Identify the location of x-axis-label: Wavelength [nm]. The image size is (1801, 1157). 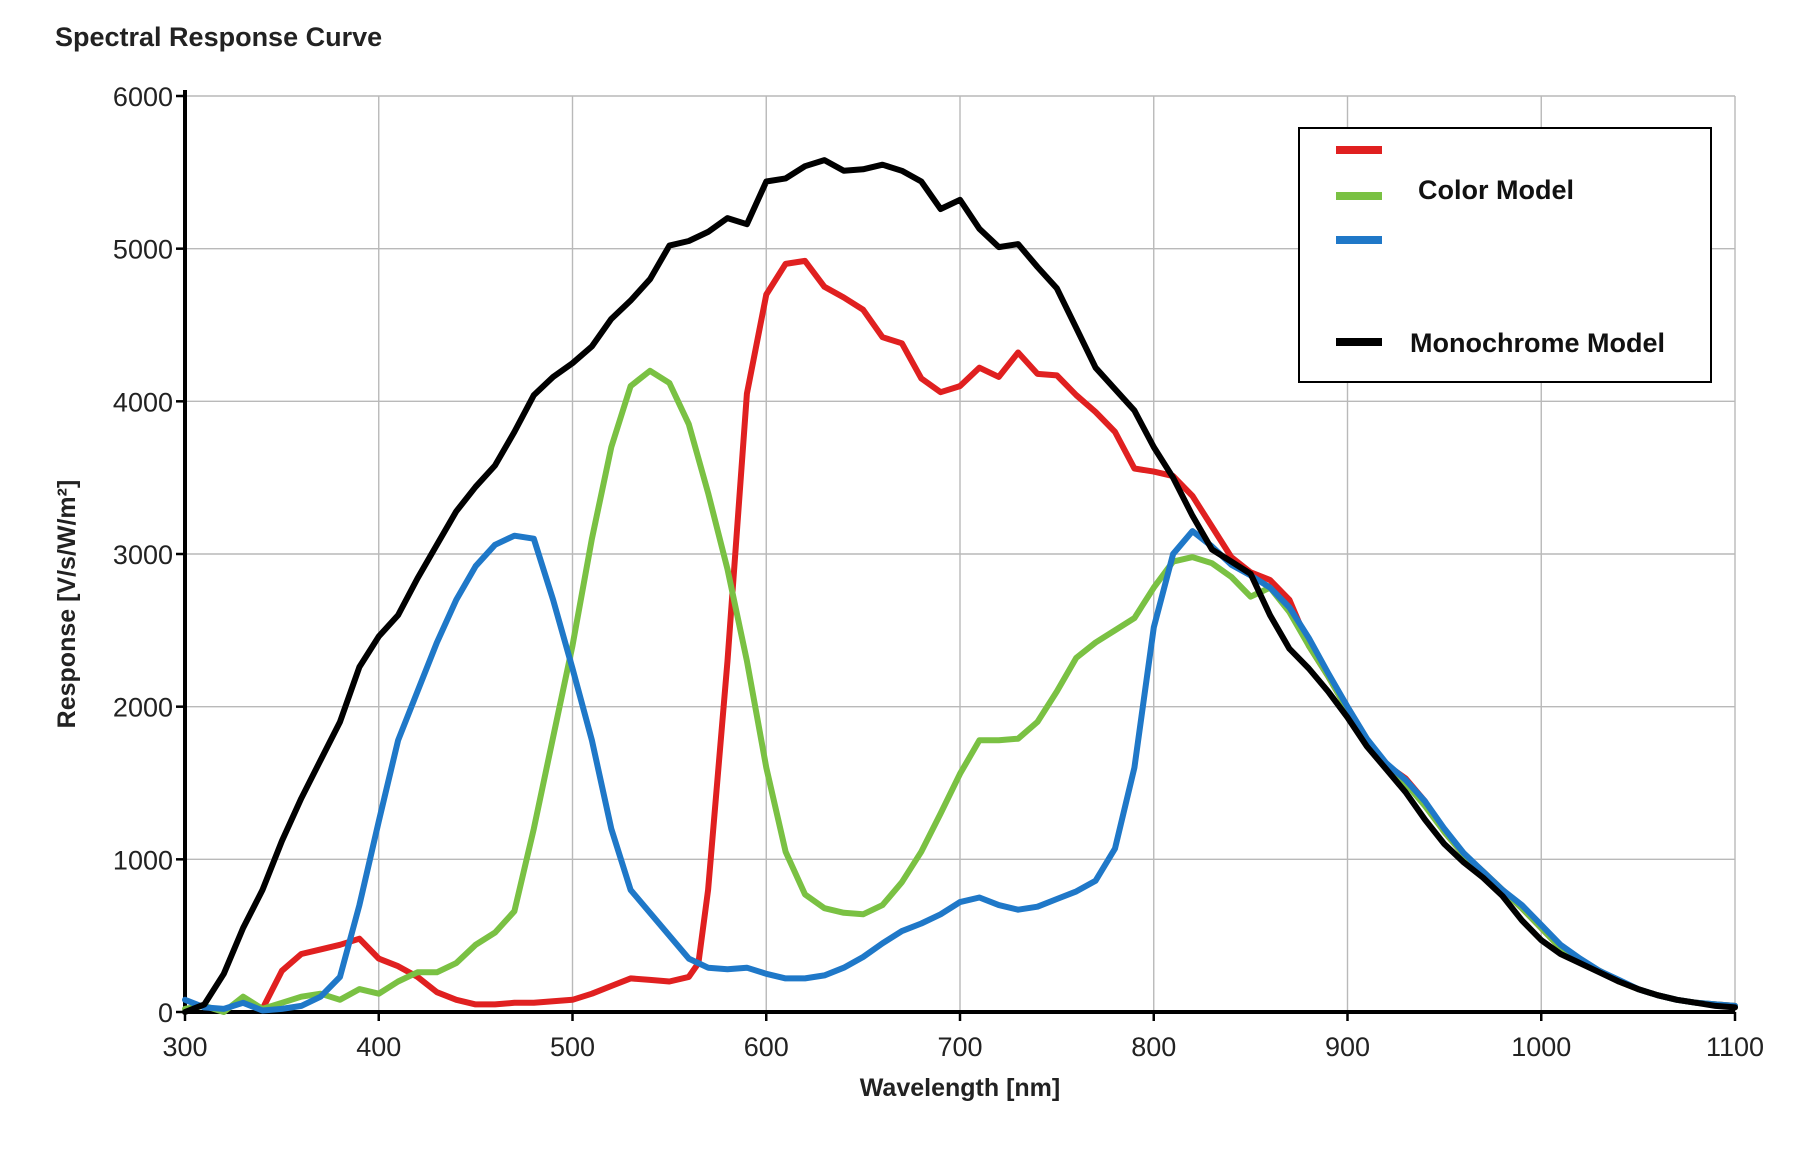
(960, 1088).